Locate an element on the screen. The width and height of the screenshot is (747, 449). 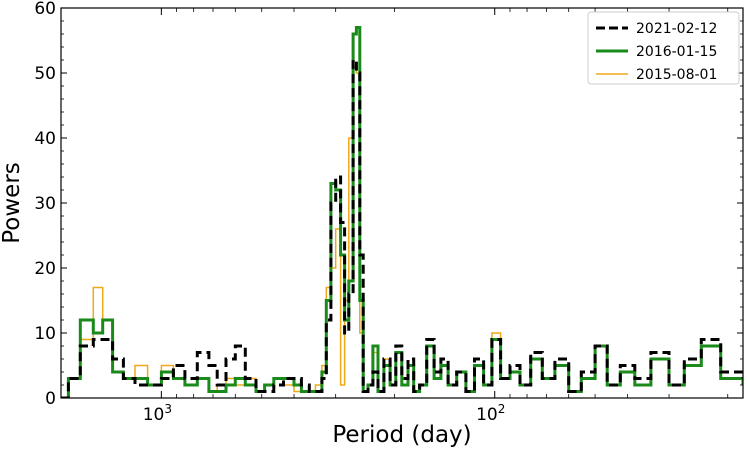
legend-label: 2016-01-15 is located at coordinates (676, 52).